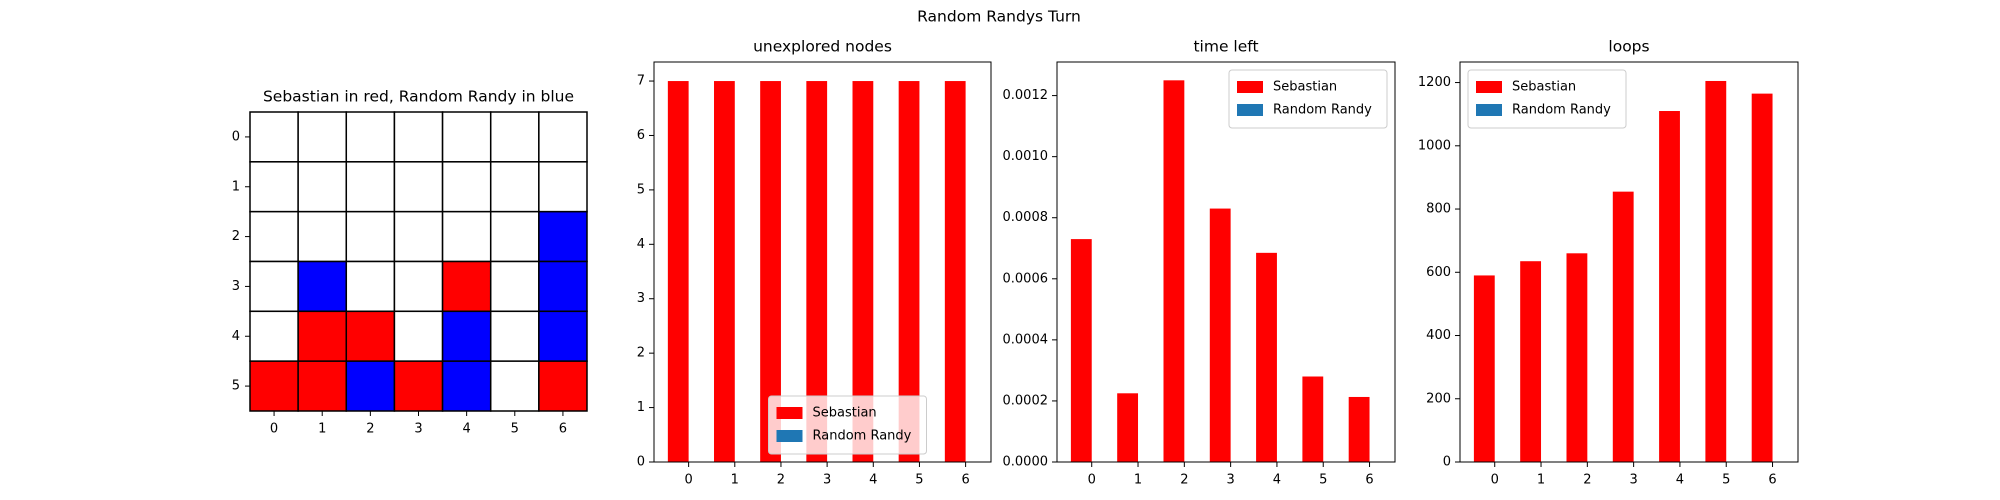 This screenshot has width=2000, height=500. What do you see at coordinates (236, 336) in the screenshot?
I see `y-tick-label: 4` at bounding box center [236, 336].